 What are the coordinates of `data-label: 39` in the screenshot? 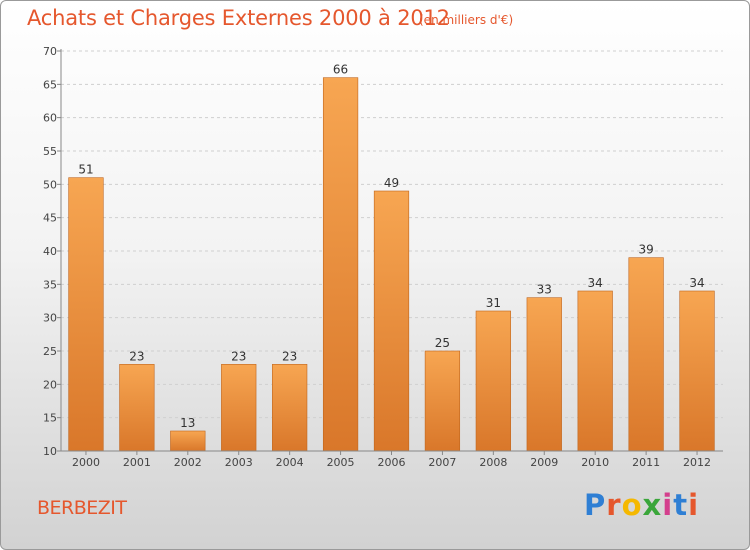 It's located at (645, 250).